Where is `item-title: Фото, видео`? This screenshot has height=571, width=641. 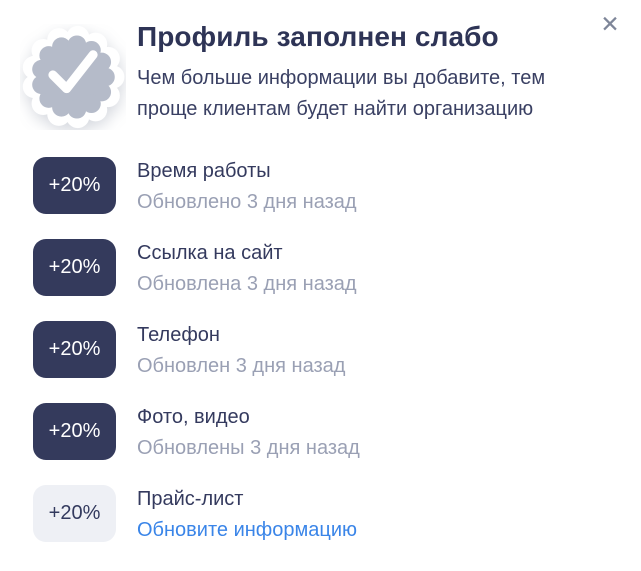
item-title: Фото, видео is located at coordinates (193, 417).